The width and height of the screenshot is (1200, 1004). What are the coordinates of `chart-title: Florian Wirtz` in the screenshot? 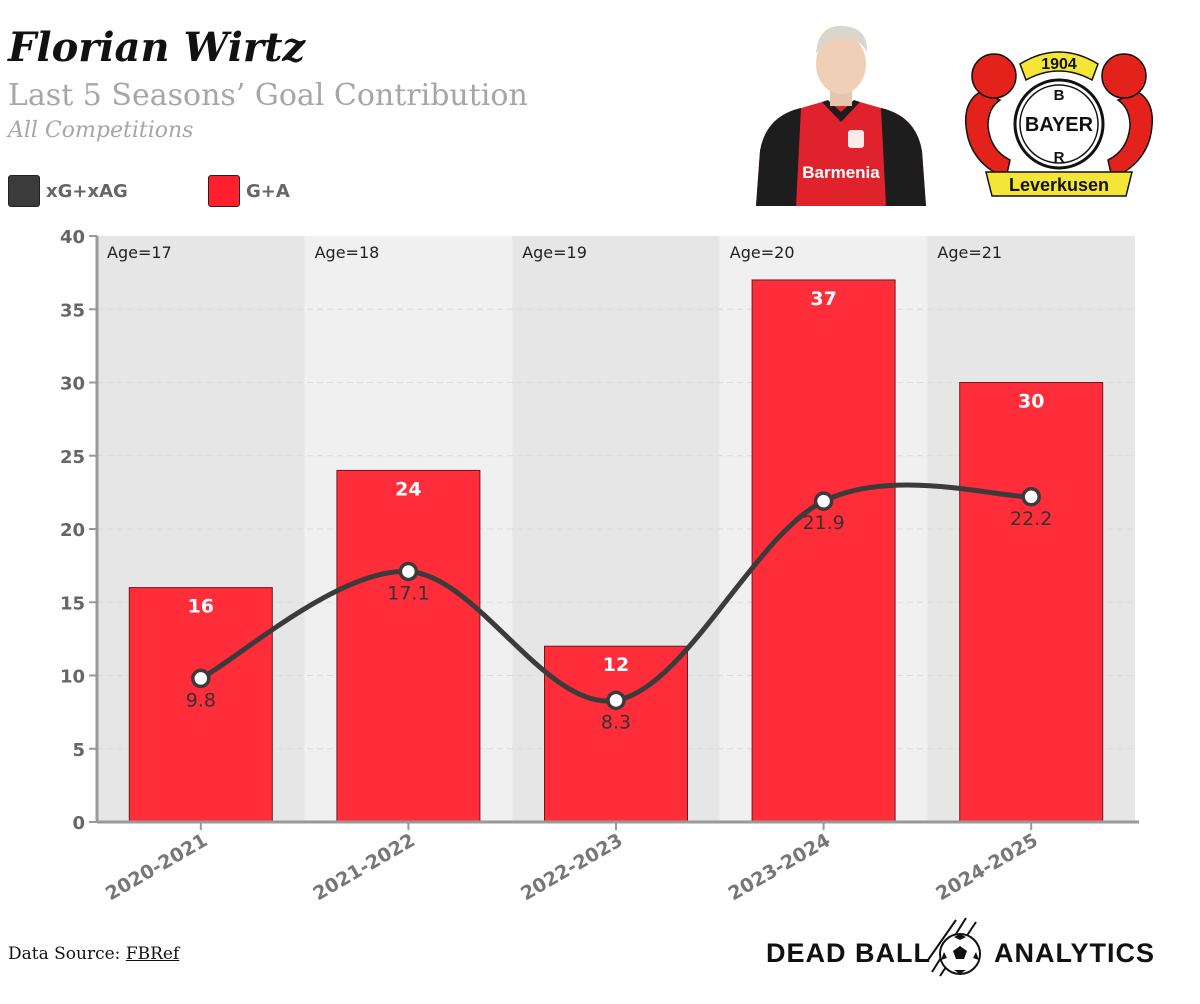 It's located at (157, 47).